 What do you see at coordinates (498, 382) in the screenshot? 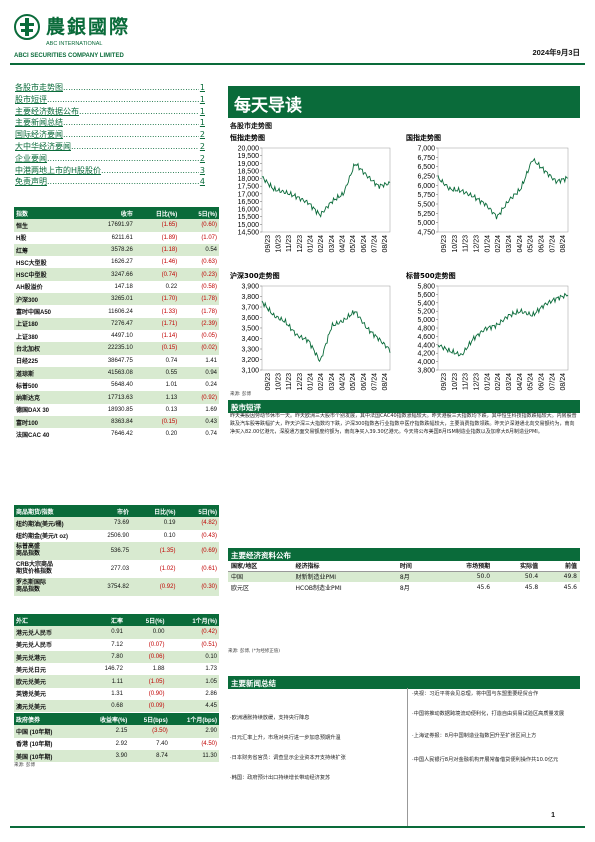
I see `x-tick-label: 02/24` at bounding box center [498, 382].